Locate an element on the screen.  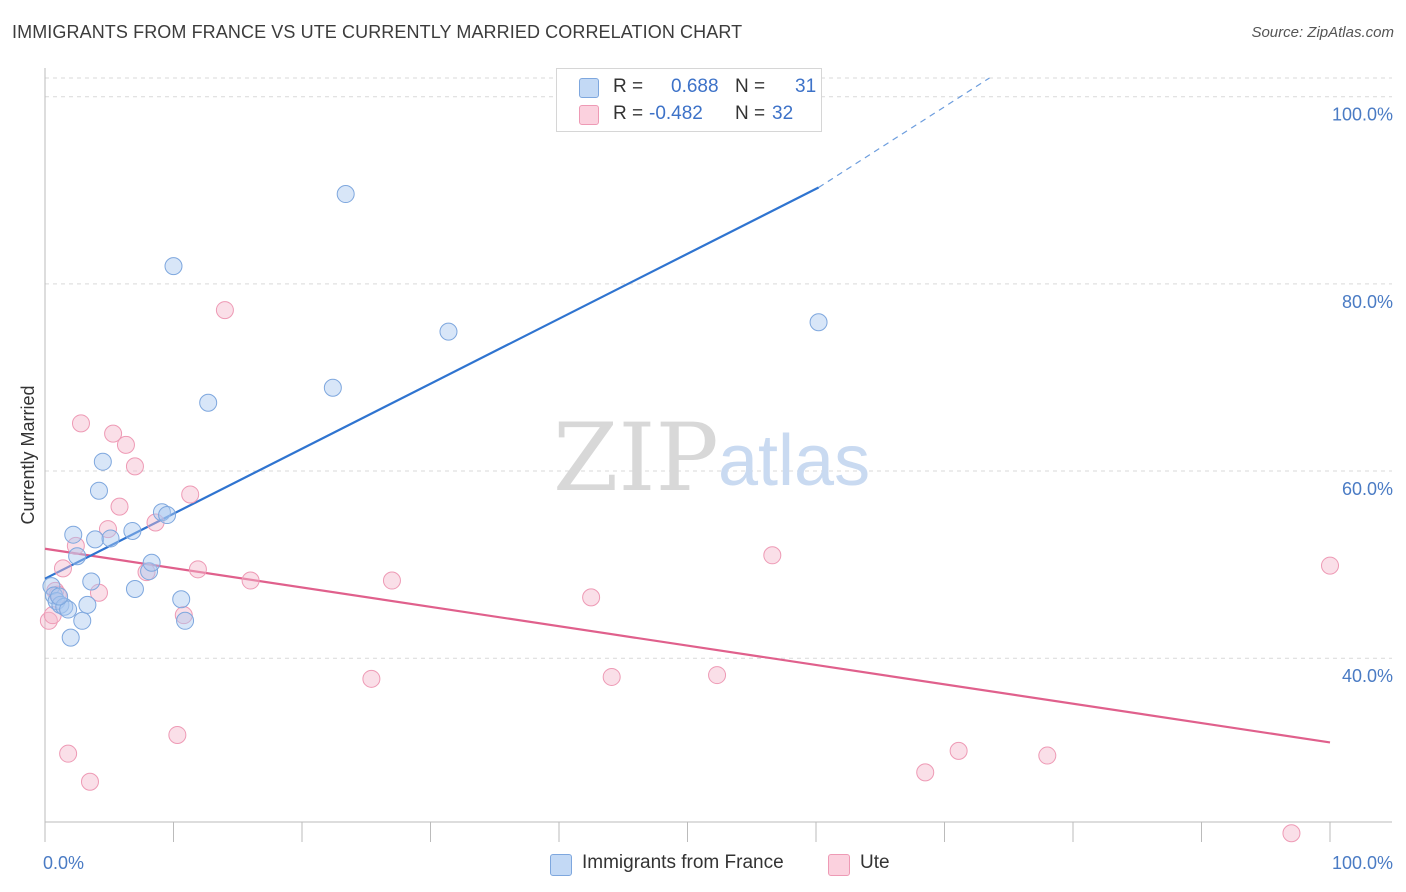
watermark: ZIP atlas is located at coordinates (711, 458).